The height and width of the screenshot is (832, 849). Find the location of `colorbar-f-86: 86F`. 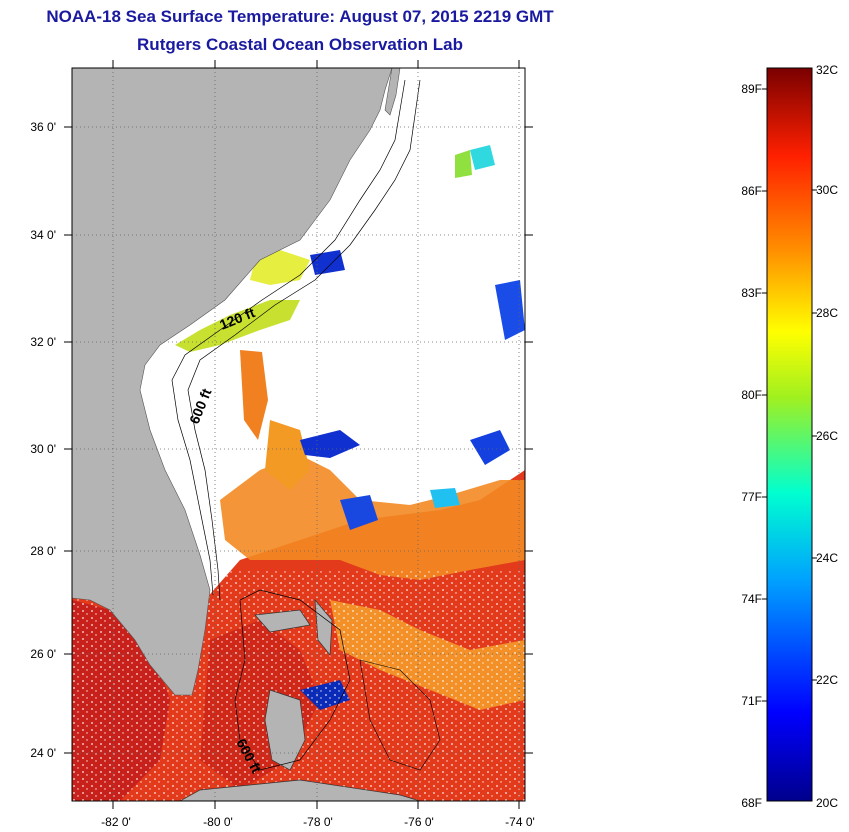

colorbar-f-86: 86F is located at coordinates (751, 191).